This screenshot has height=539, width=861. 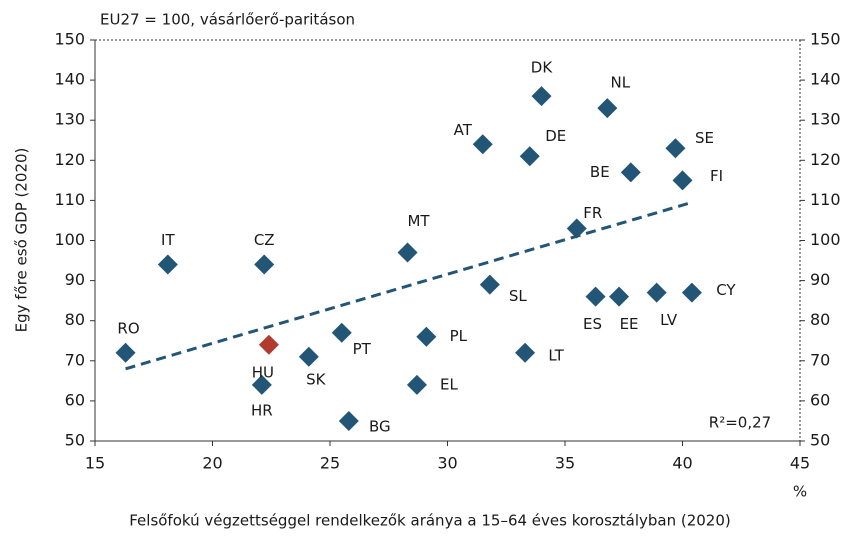 What do you see at coordinates (69, 239) in the screenshot?
I see `y-tick-label: 100` at bounding box center [69, 239].